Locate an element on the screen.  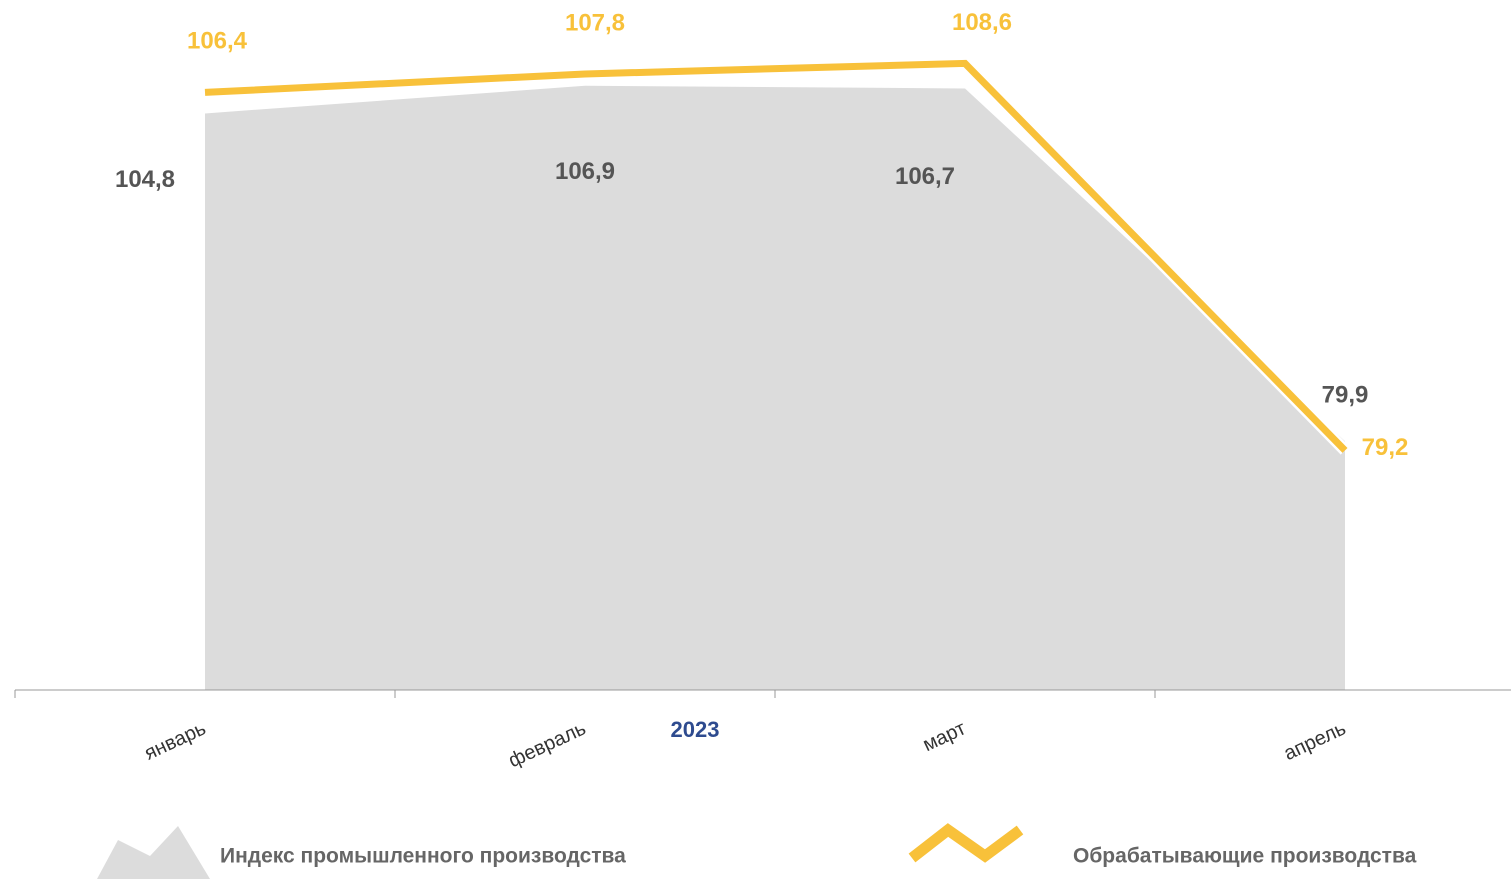
group-label: 2023 is located at coordinates (695, 729).